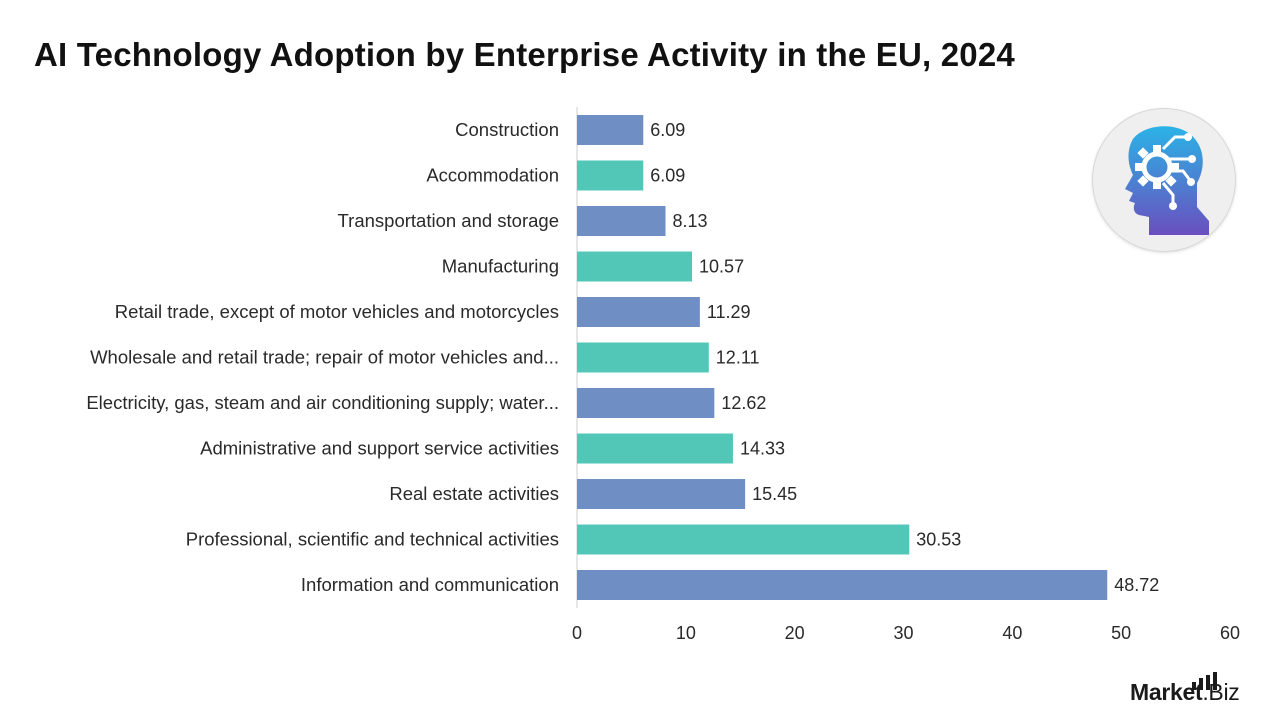  Describe the element at coordinates (795, 633) in the screenshot. I see `x-tick-label: 20` at that location.